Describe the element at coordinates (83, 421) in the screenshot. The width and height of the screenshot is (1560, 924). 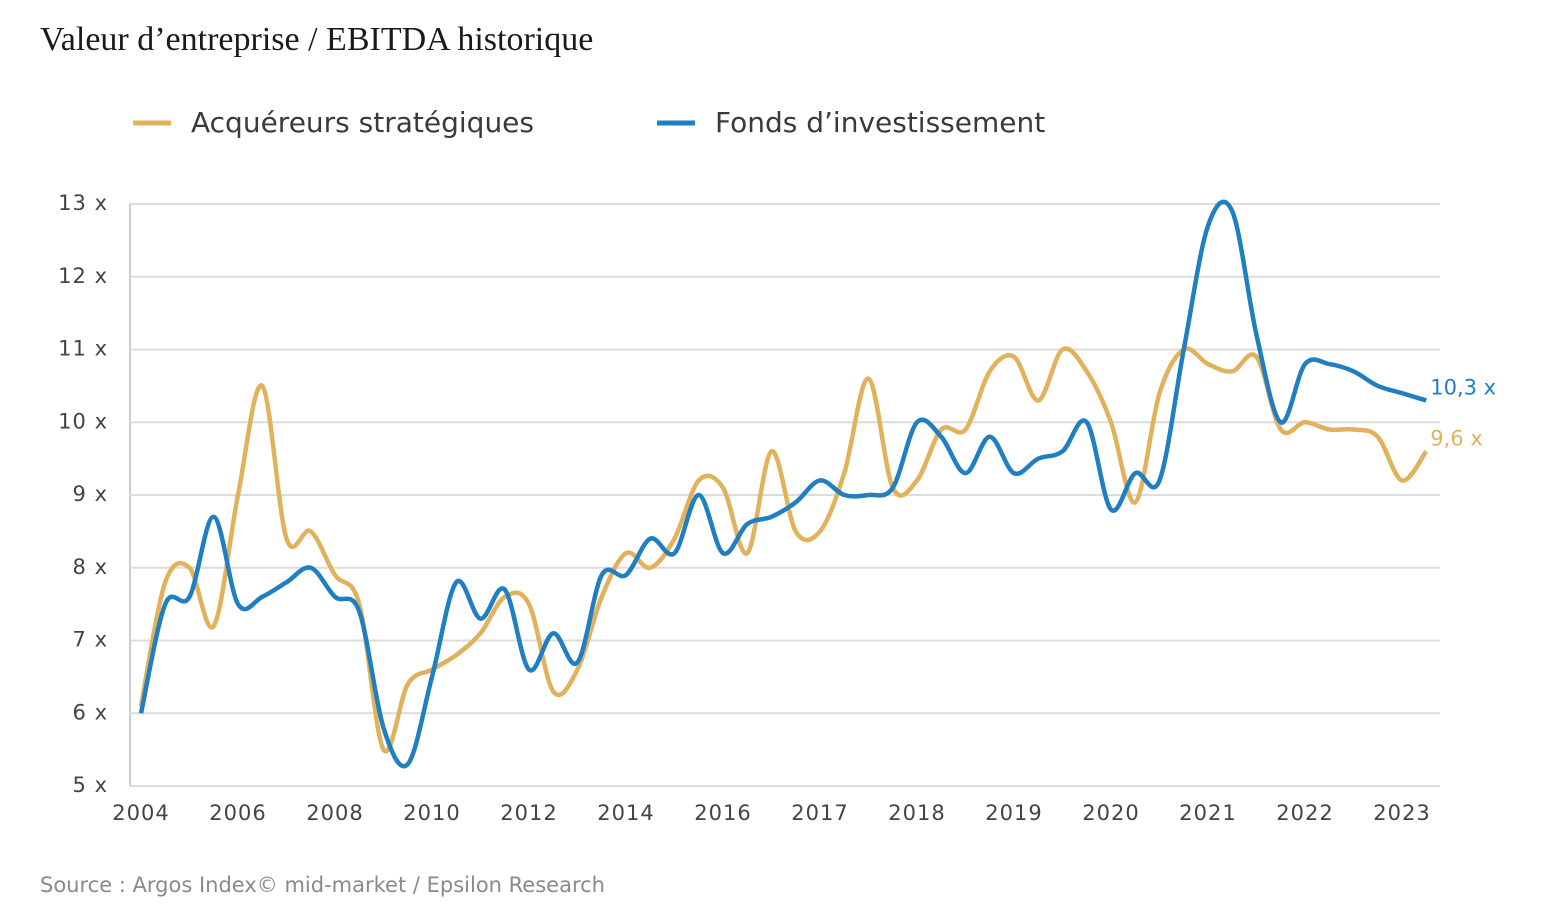
I see `y-tick-label: 10 x` at that location.